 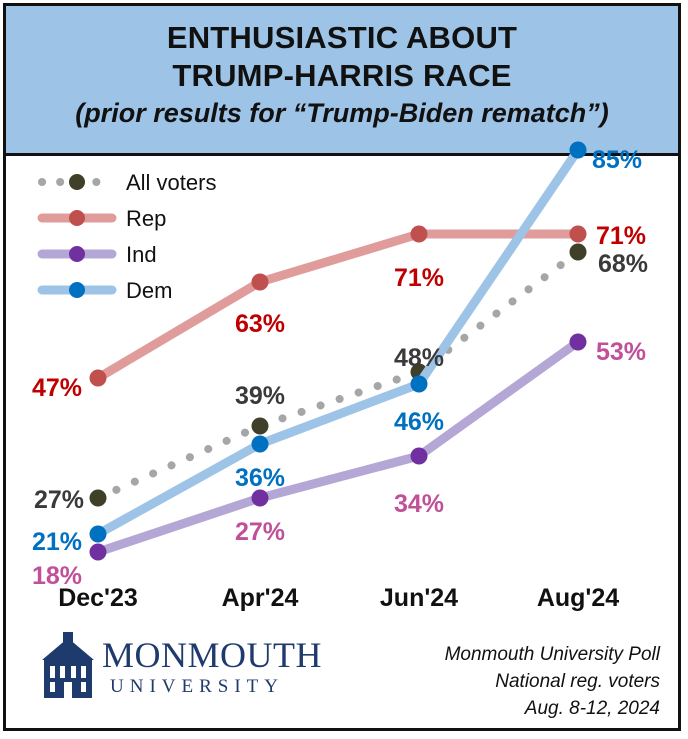 I want to click on data-label-all-voters-1: 27%, so click(x=59, y=500).